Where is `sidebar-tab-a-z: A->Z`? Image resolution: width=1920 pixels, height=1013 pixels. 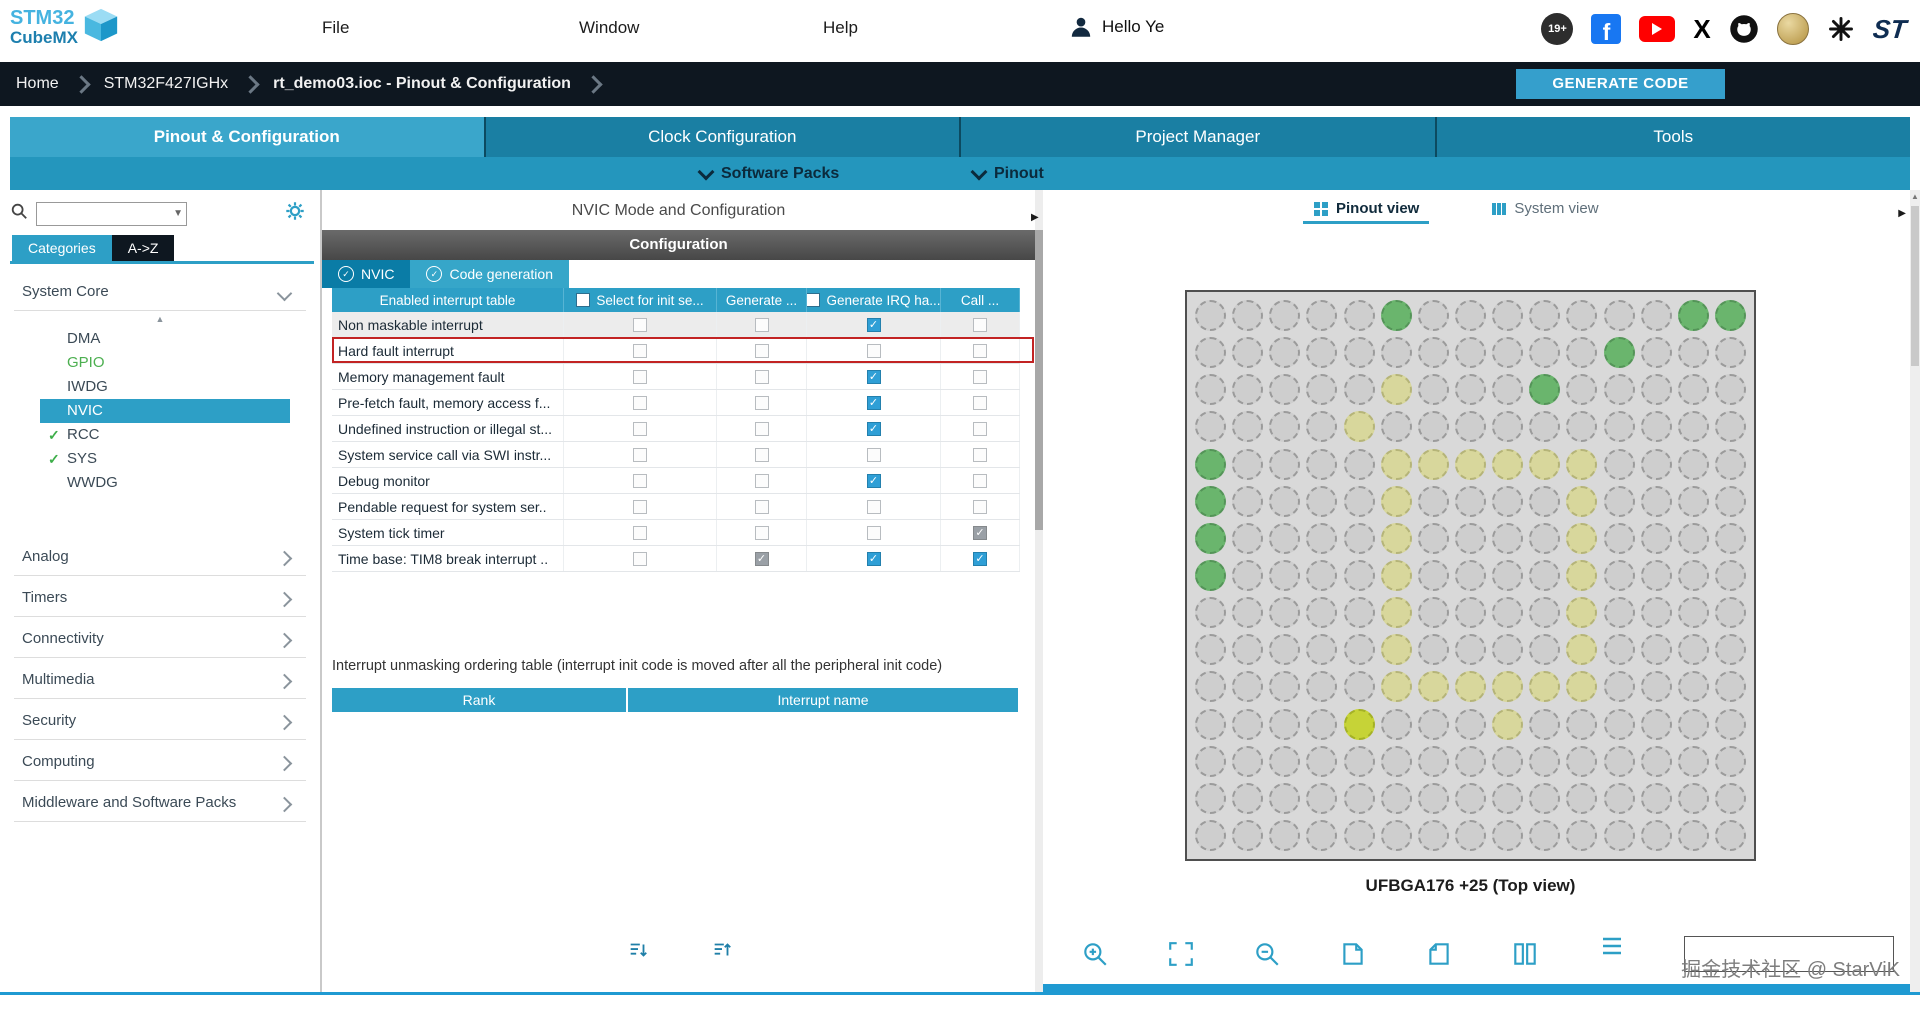
sidebar-tab-a-z: A->Z is located at coordinates (143, 248).